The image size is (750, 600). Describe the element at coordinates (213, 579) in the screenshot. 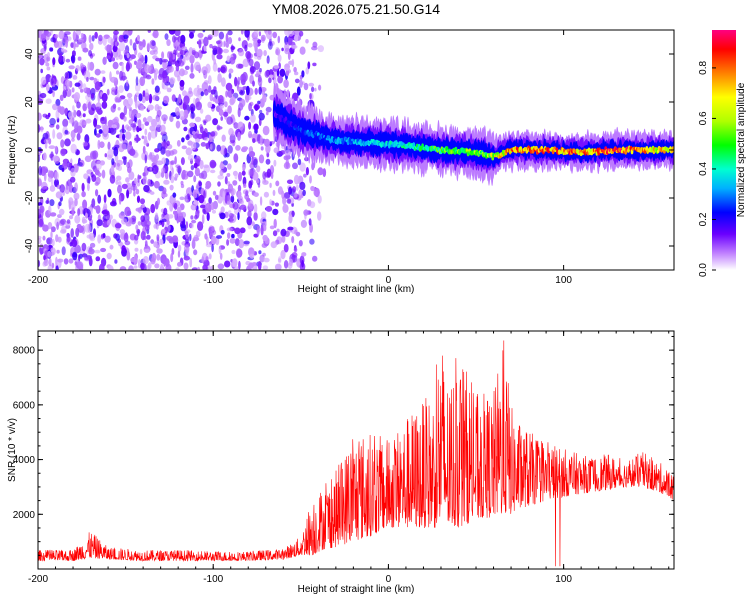

I see `x-tick-label: -100` at that location.